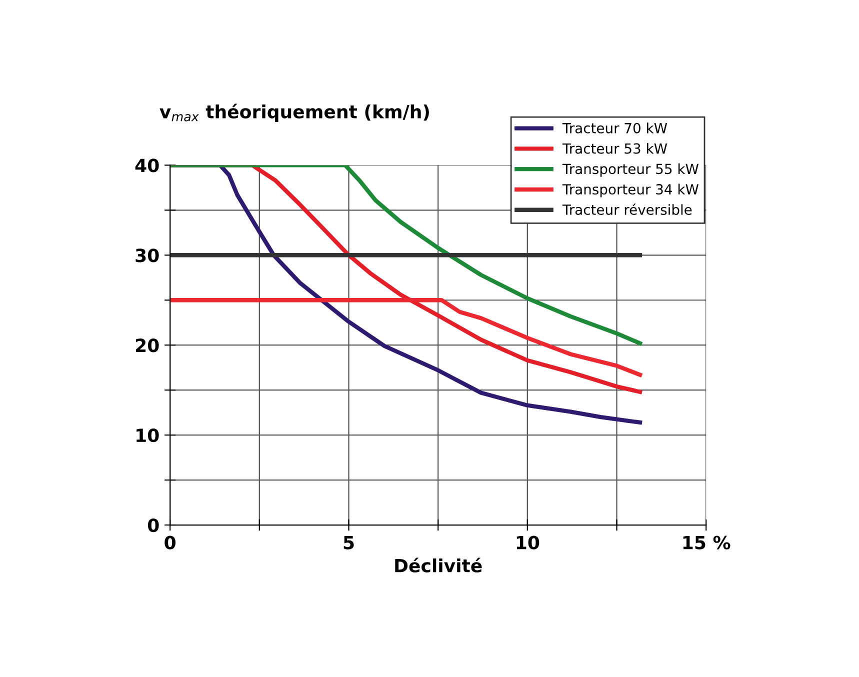 The height and width of the screenshot is (677, 859). What do you see at coordinates (615, 148) in the screenshot?
I see `legend-label: Tracteur 53 kW` at bounding box center [615, 148].